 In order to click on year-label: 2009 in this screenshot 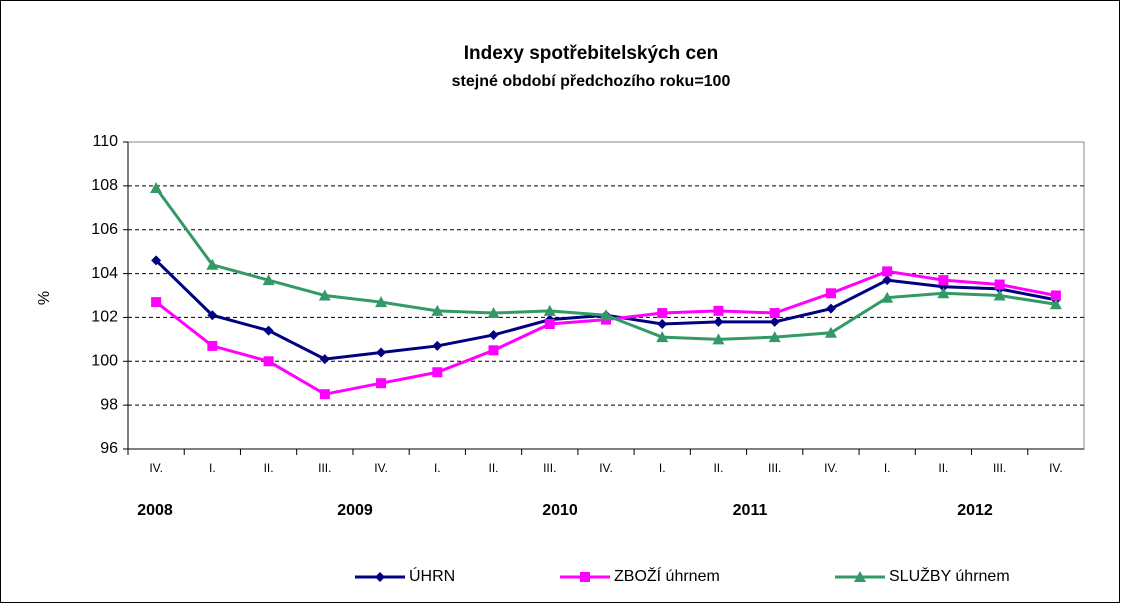, I will do `click(355, 510)`.